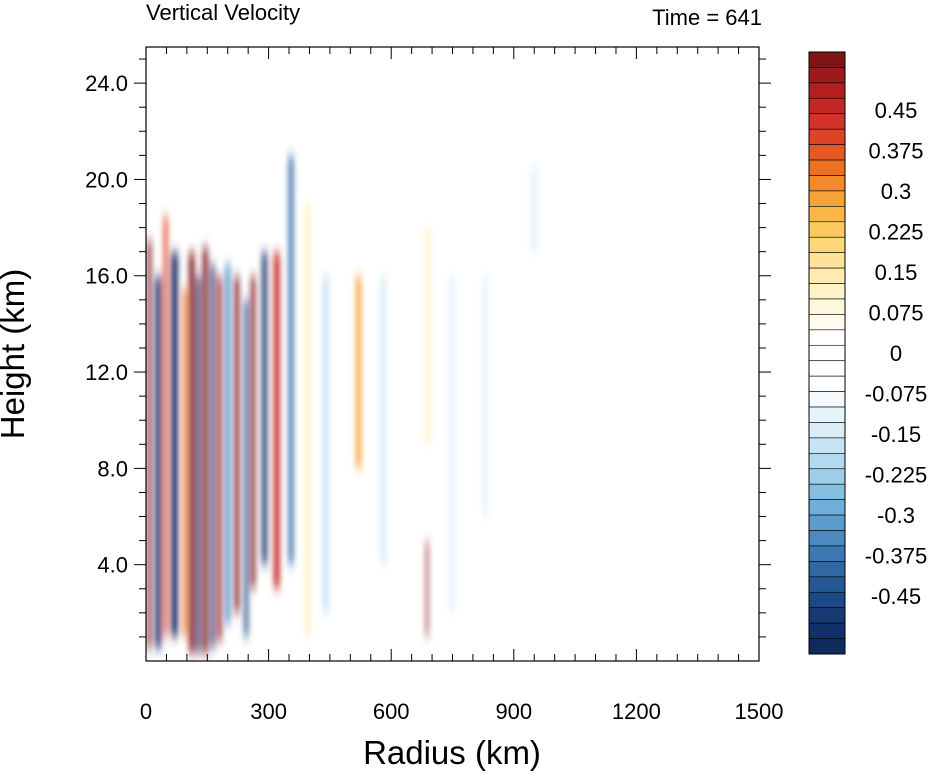  Describe the element at coordinates (759, 711) in the screenshot. I see `x-tick-label: 1500` at that location.